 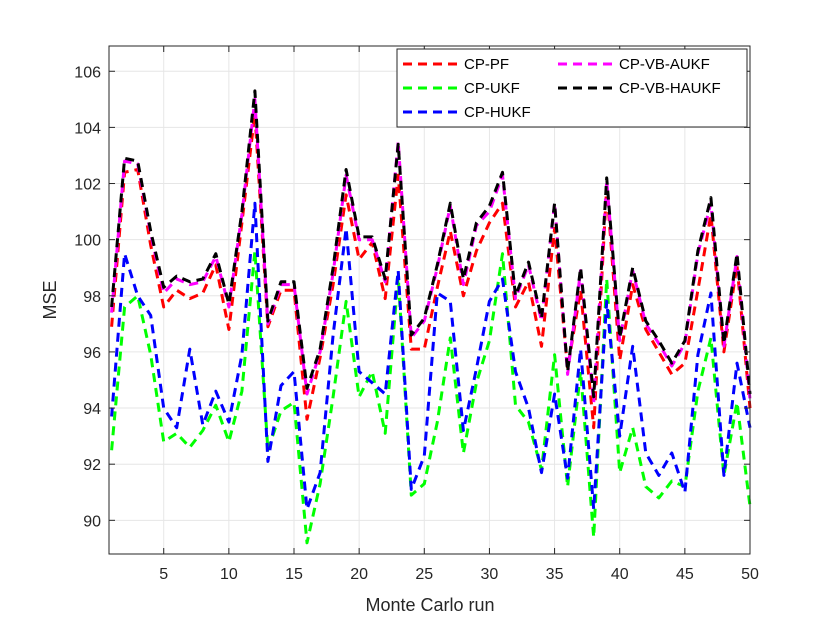 What do you see at coordinates (664, 64) in the screenshot?
I see `legend-label: CP-VB-AUKF` at bounding box center [664, 64].